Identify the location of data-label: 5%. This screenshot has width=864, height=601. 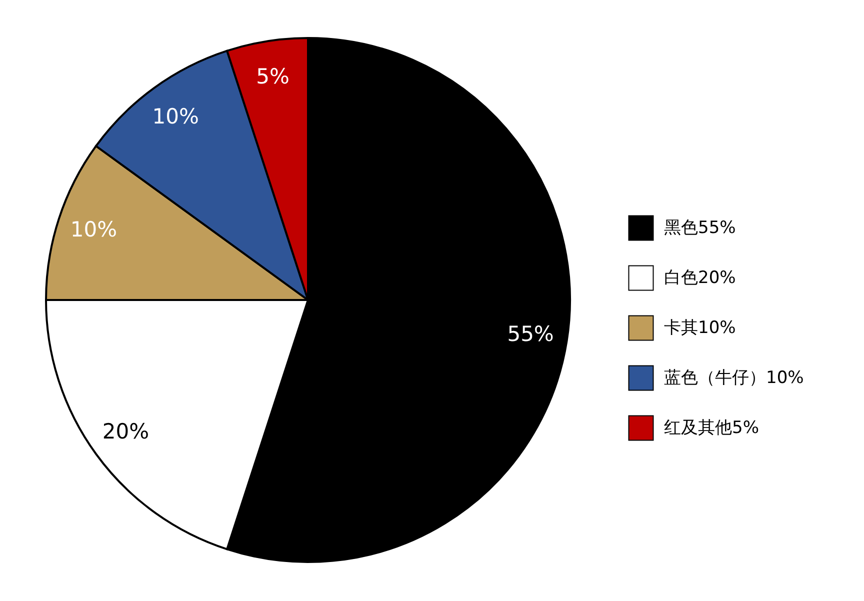
(273, 76).